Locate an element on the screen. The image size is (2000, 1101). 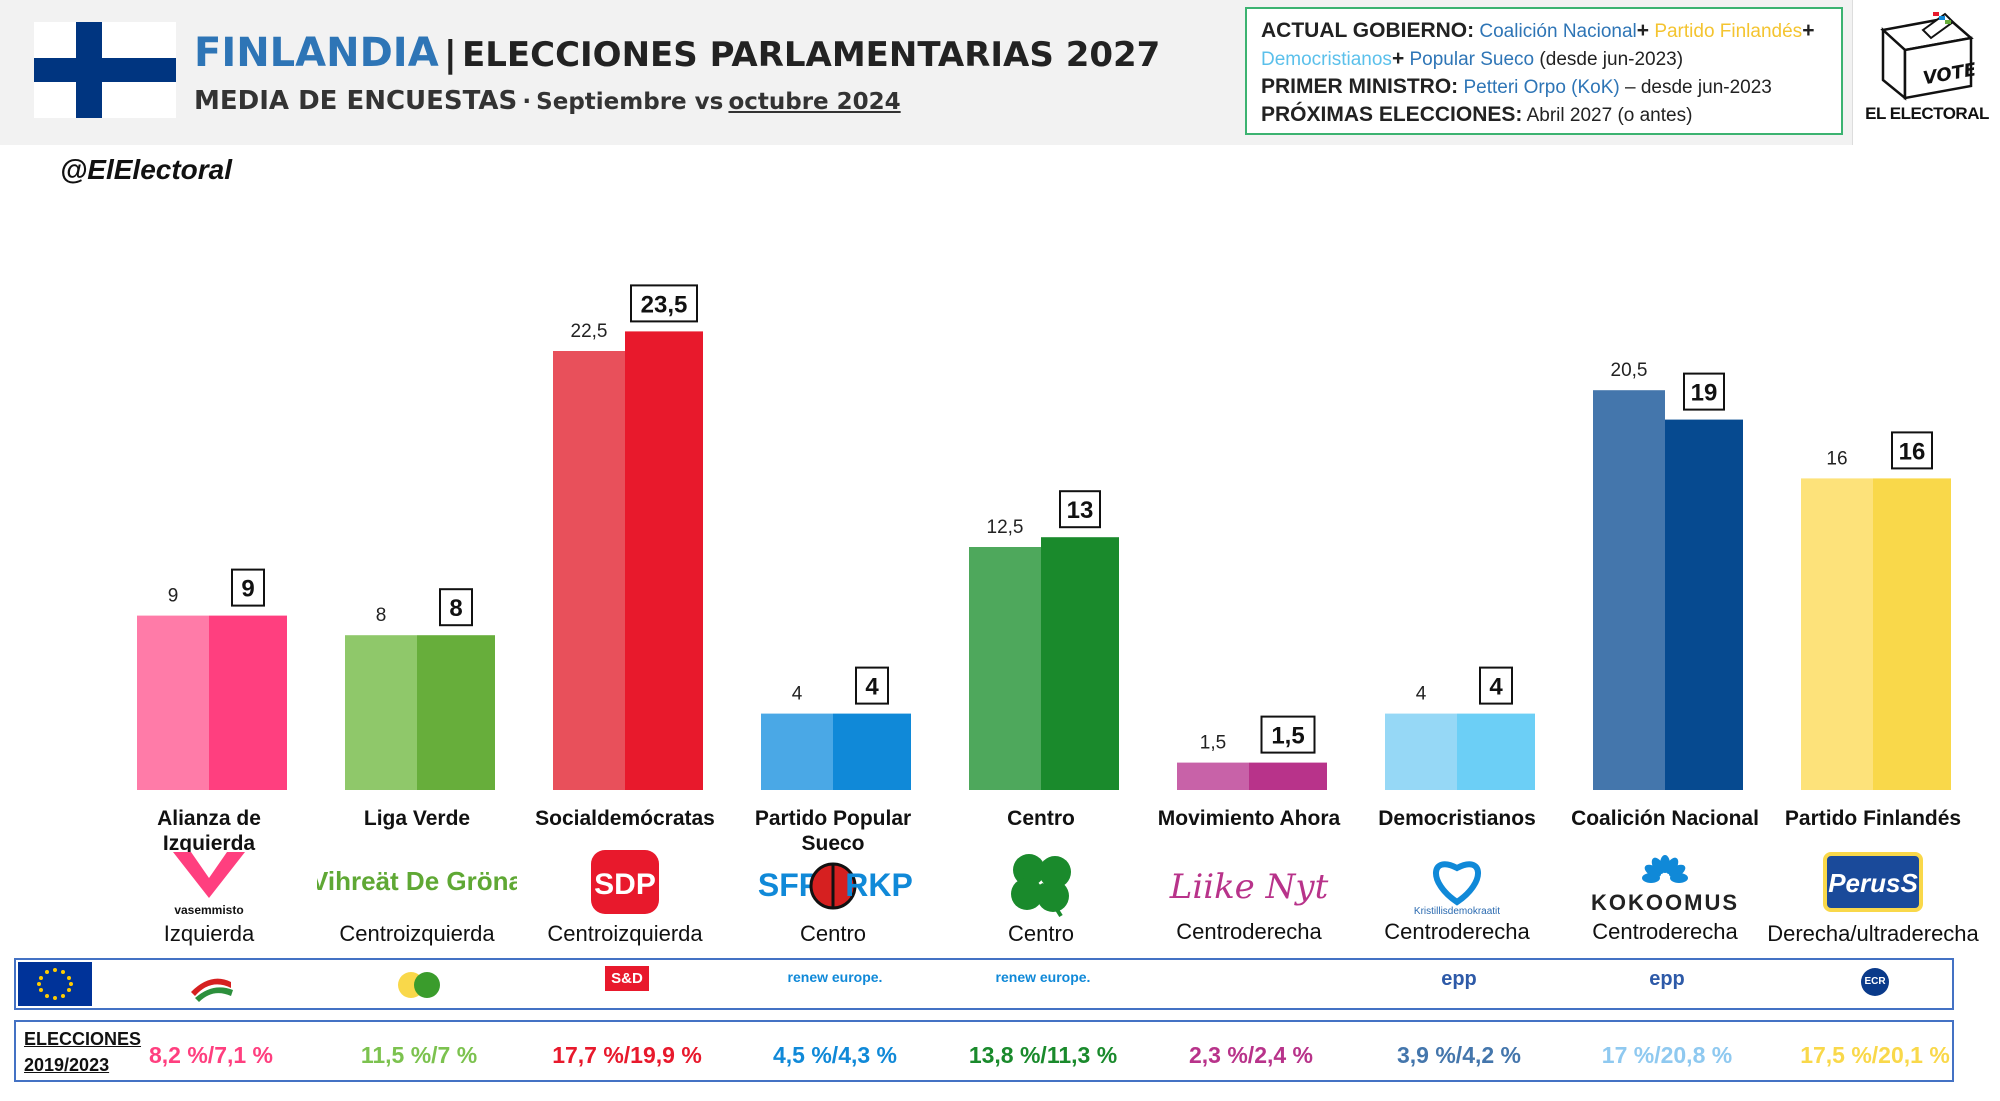
previous-result: 4,5 %/4,3 % is located at coordinates (835, 1055).